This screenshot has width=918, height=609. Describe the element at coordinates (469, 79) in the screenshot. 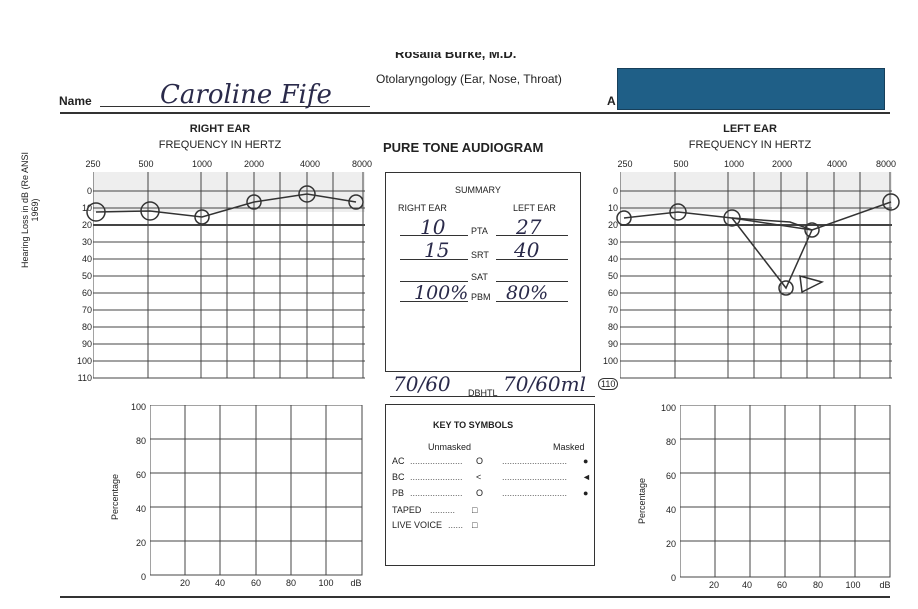

I see `specialty-line: Otolaryngology (Ear, Nose, Throat)` at that location.